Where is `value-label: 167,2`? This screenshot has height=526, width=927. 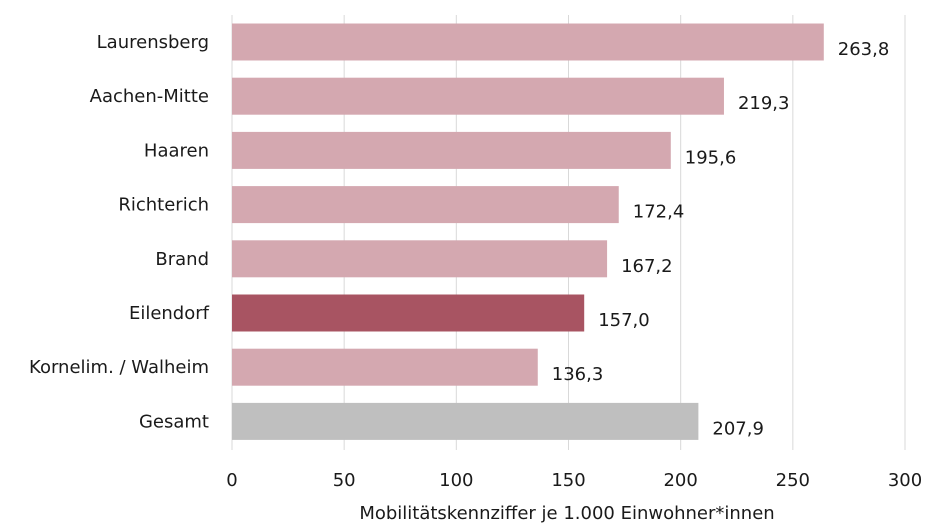 value-label: 167,2 is located at coordinates (647, 266).